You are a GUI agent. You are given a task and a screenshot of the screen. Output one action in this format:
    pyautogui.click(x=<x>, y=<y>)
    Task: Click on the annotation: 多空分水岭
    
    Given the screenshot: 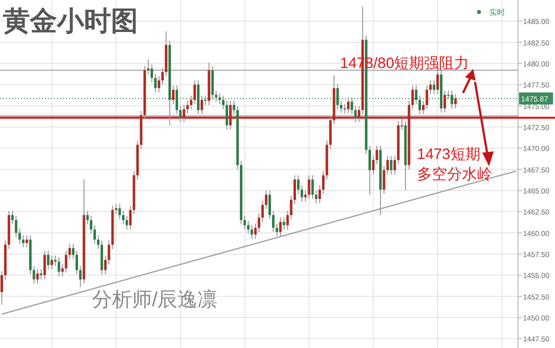 What is the action you would take?
    pyautogui.click(x=454, y=174)
    